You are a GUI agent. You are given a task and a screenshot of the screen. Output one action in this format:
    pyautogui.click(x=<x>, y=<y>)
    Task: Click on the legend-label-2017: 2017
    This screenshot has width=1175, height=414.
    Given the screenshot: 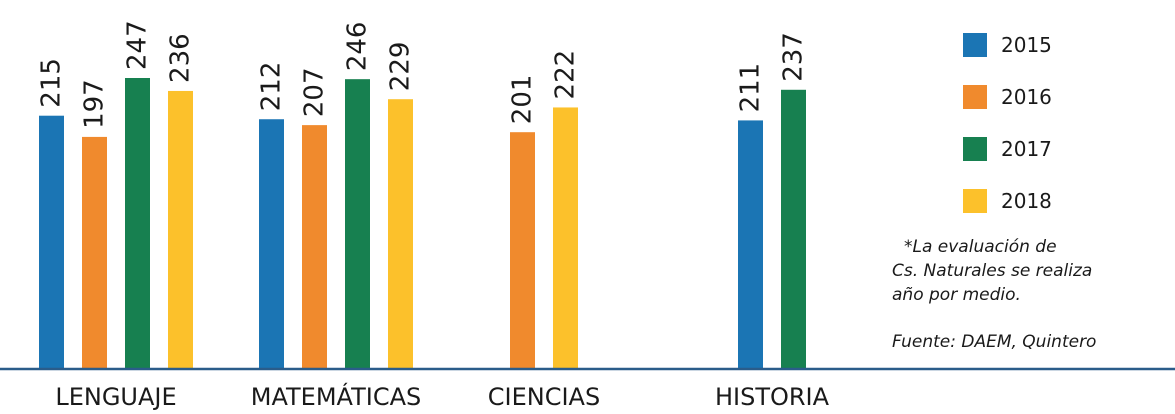 What is the action you would take?
    pyautogui.click(x=1026, y=149)
    